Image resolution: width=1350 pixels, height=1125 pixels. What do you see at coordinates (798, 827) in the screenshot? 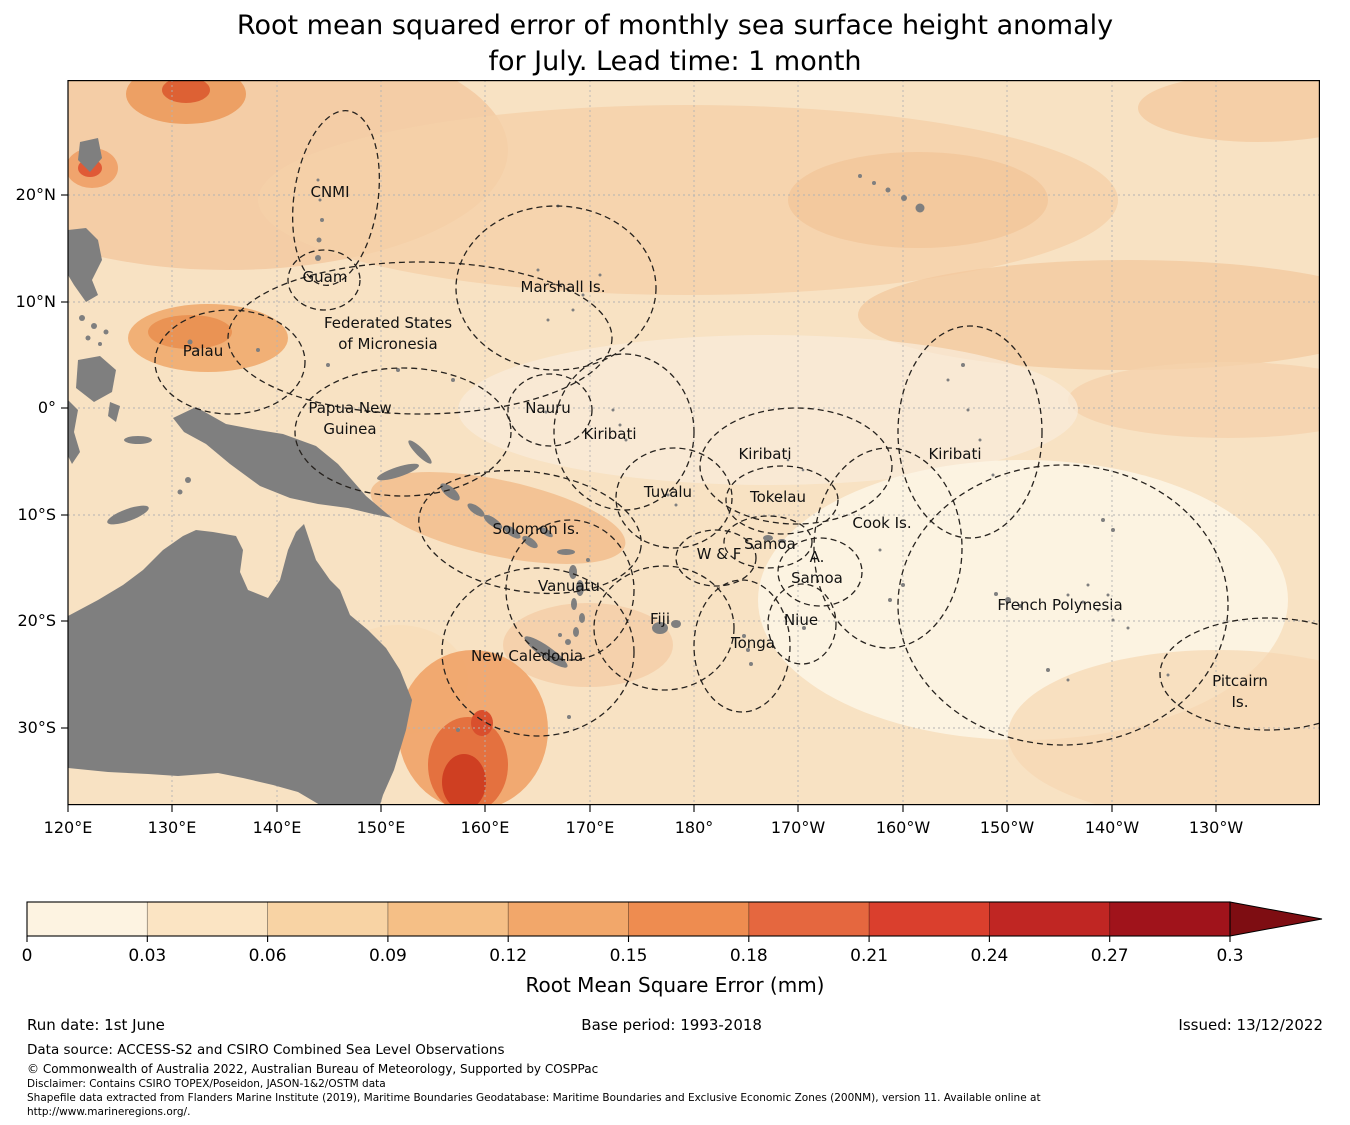
I see `x-tick-label: 170°W` at bounding box center [798, 827].